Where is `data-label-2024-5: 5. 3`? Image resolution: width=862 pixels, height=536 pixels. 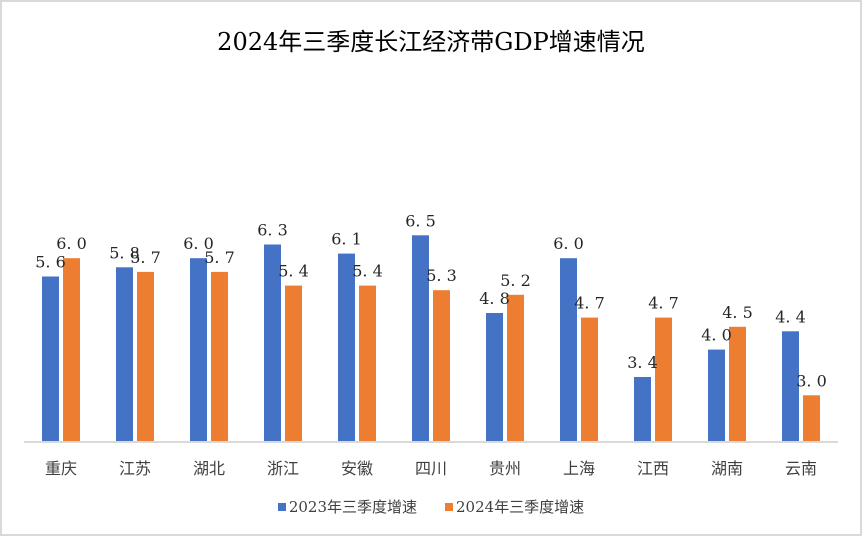
data-label-2024-5: 5. 3 is located at coordinates (441, 275).